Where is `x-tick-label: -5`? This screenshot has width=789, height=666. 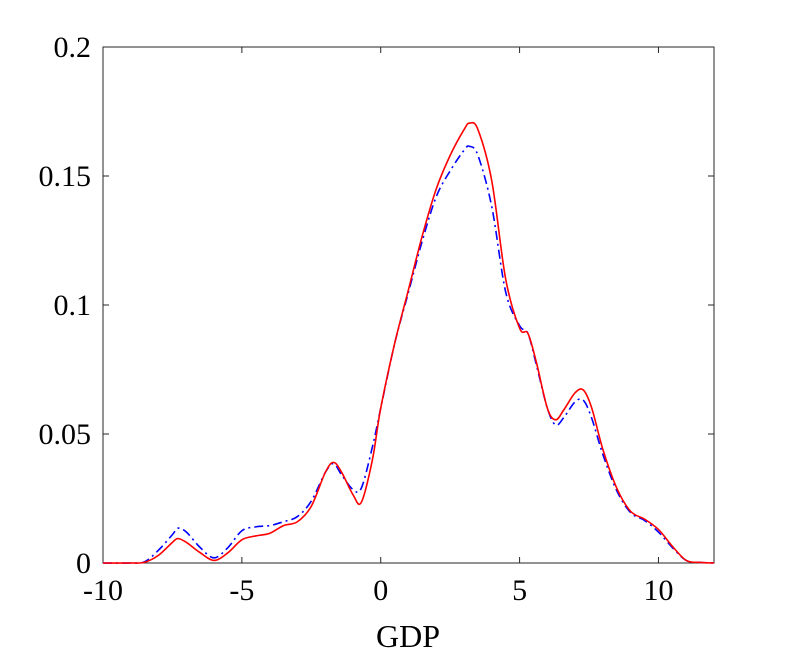
x-tick-label: -5 is located at coordinates (241, 590).